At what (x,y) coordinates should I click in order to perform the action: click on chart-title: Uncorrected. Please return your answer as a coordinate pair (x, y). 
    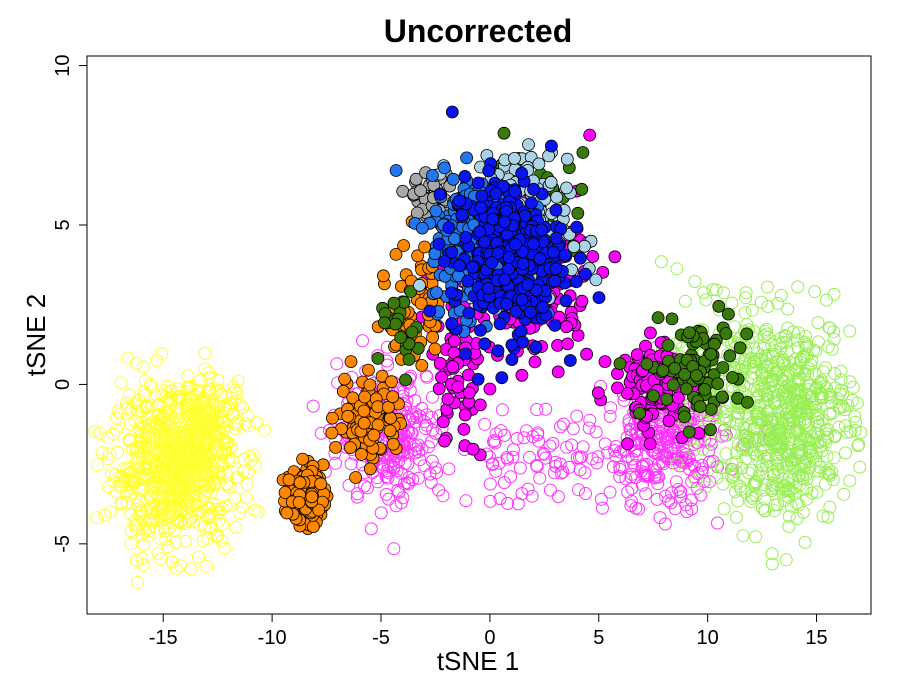
    Looking at the image, I should click on (478, 31).